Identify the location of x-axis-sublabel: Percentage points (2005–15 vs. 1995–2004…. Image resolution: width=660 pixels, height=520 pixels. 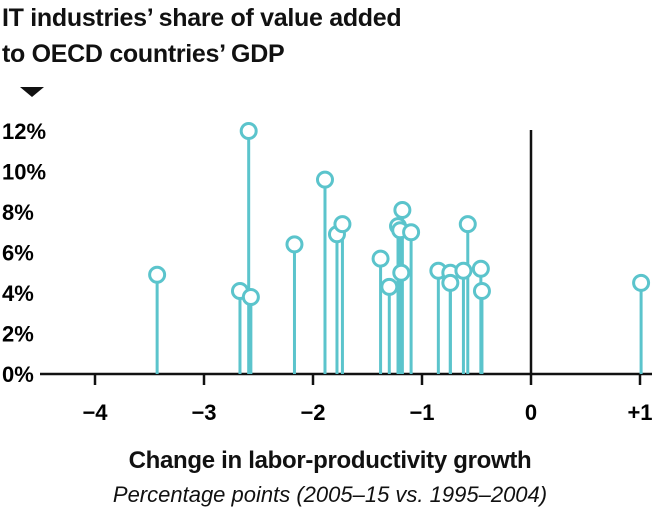
(330, 494).